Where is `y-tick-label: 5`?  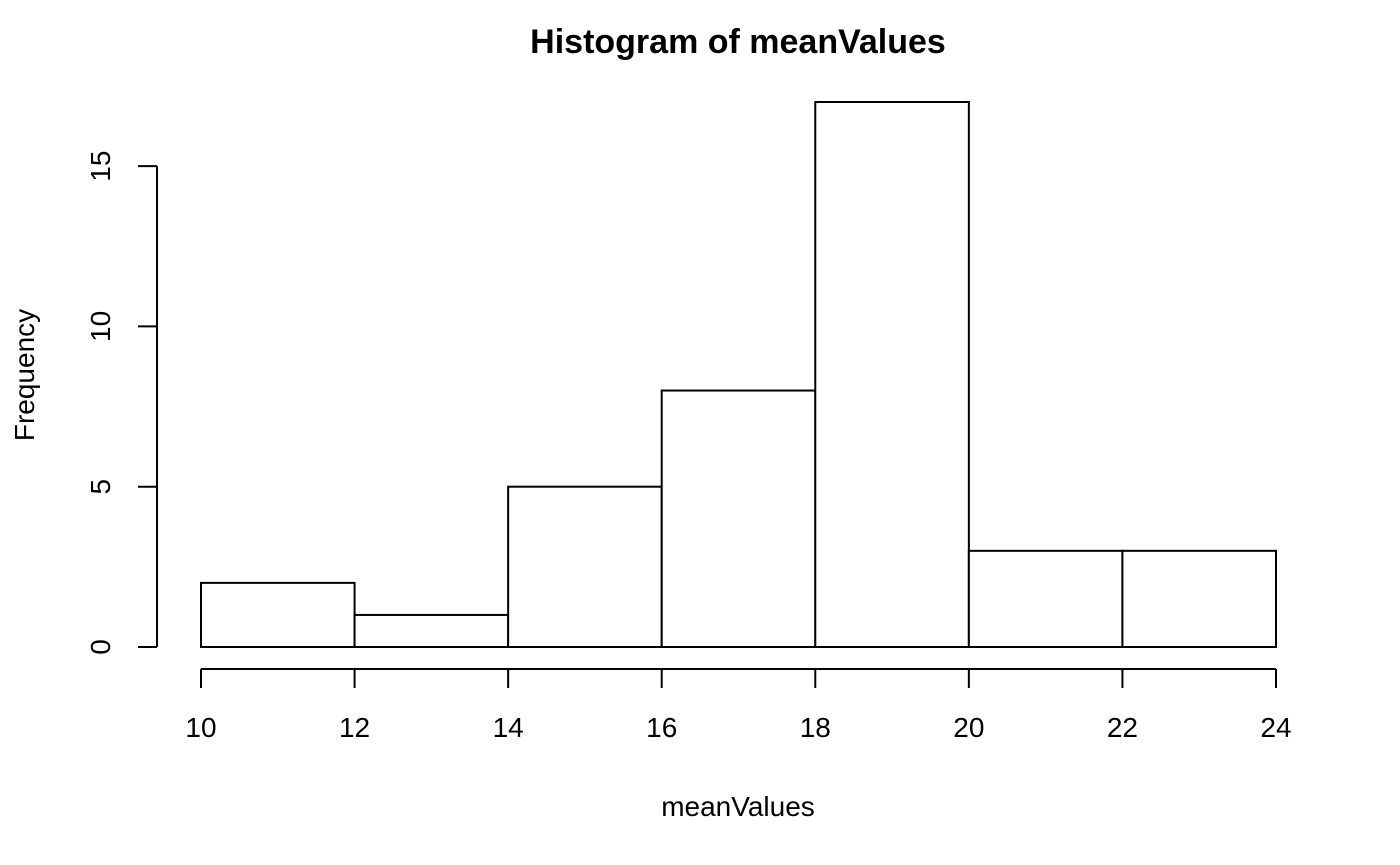
y-tick-label: 5 is located at coordinates (100, 487).